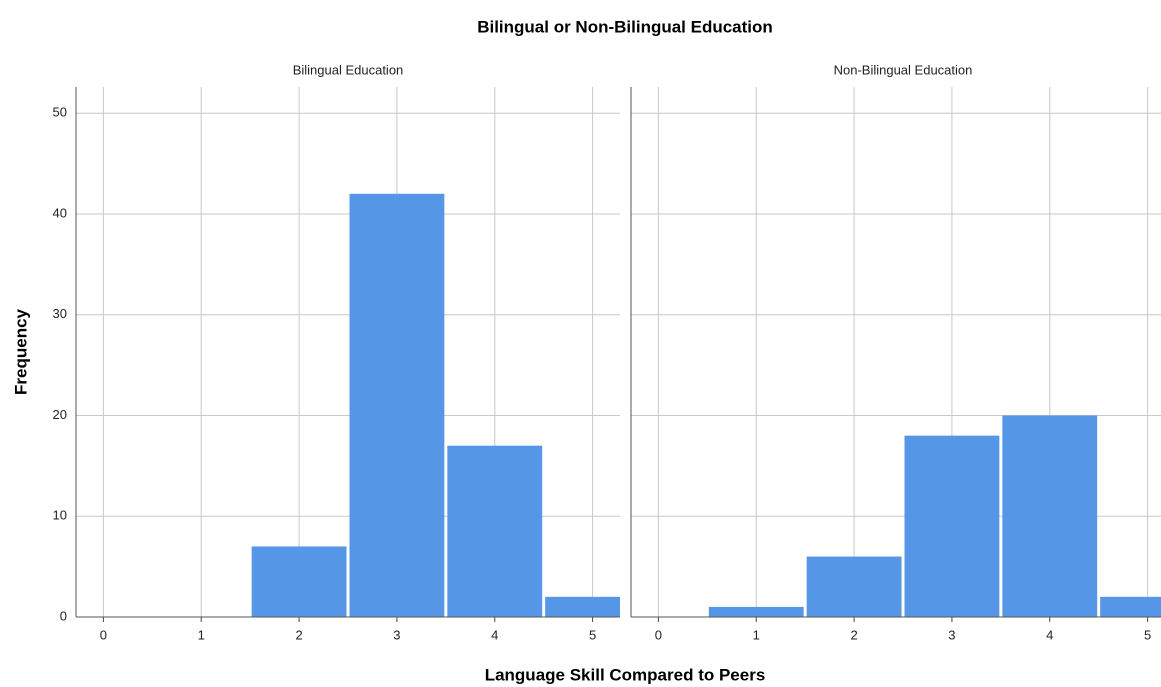 This screenshot has height=687, width=1161. What do you see at coordinates (625, 26) in the screenshot?
I see `chart-title: Bilingual or Non-Bilingual Education` at bounding box center [625, 26].